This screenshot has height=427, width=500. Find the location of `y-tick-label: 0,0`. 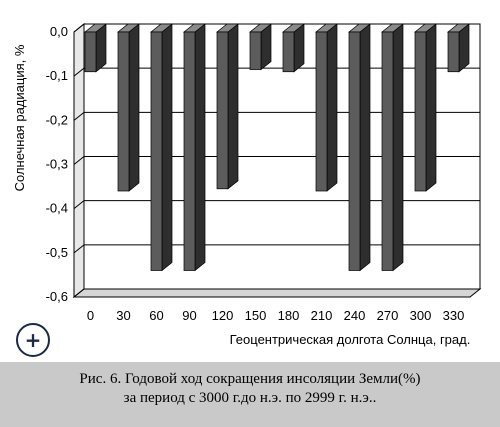

y-tick-label: 0,0 is located at coordinates (59, 31).